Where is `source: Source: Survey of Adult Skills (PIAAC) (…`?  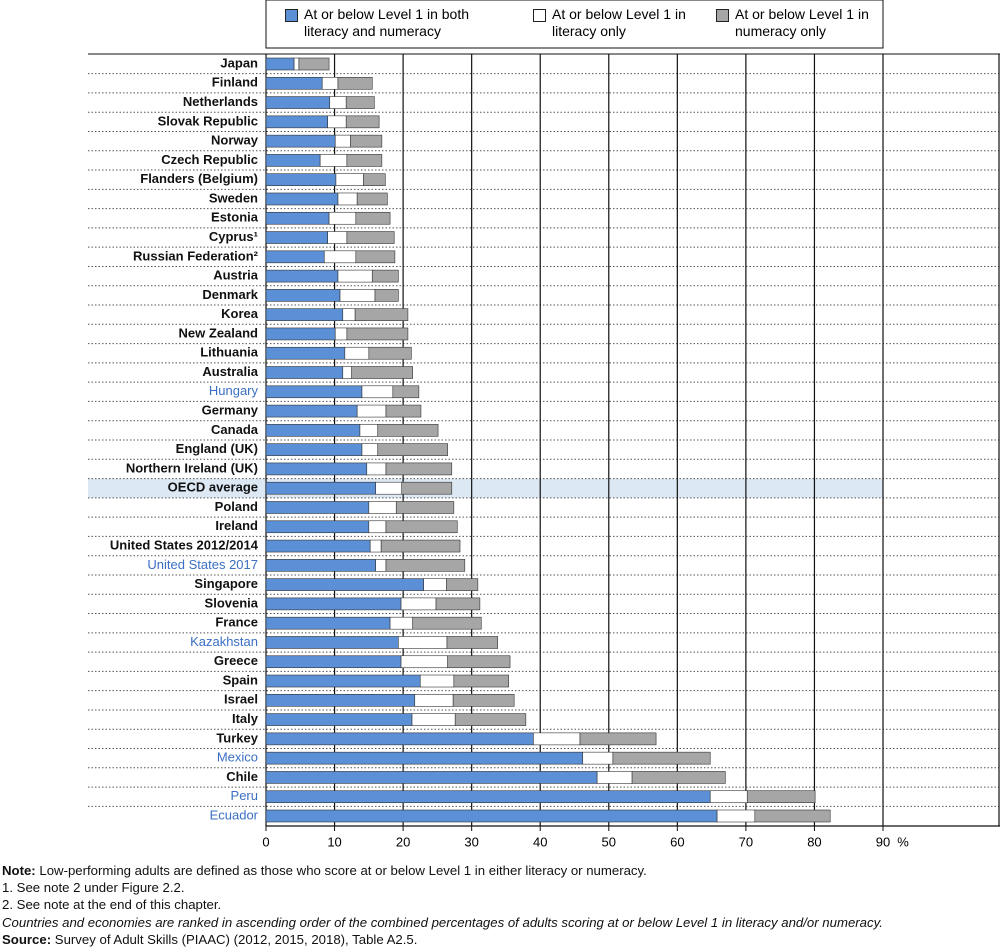
source: Source: Survey of Adult Skills (PIAAC) (… is located at coordinates (442, 939).